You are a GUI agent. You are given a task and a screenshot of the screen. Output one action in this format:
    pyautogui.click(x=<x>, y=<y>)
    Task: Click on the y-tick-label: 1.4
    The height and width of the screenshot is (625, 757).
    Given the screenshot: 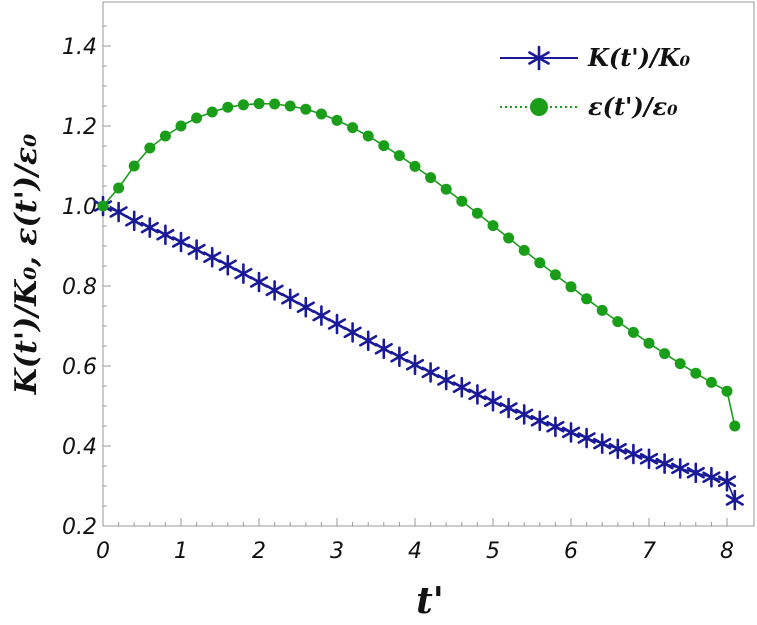 What is the action you would take?
    pyautogui.click(x=79, y=47)
    